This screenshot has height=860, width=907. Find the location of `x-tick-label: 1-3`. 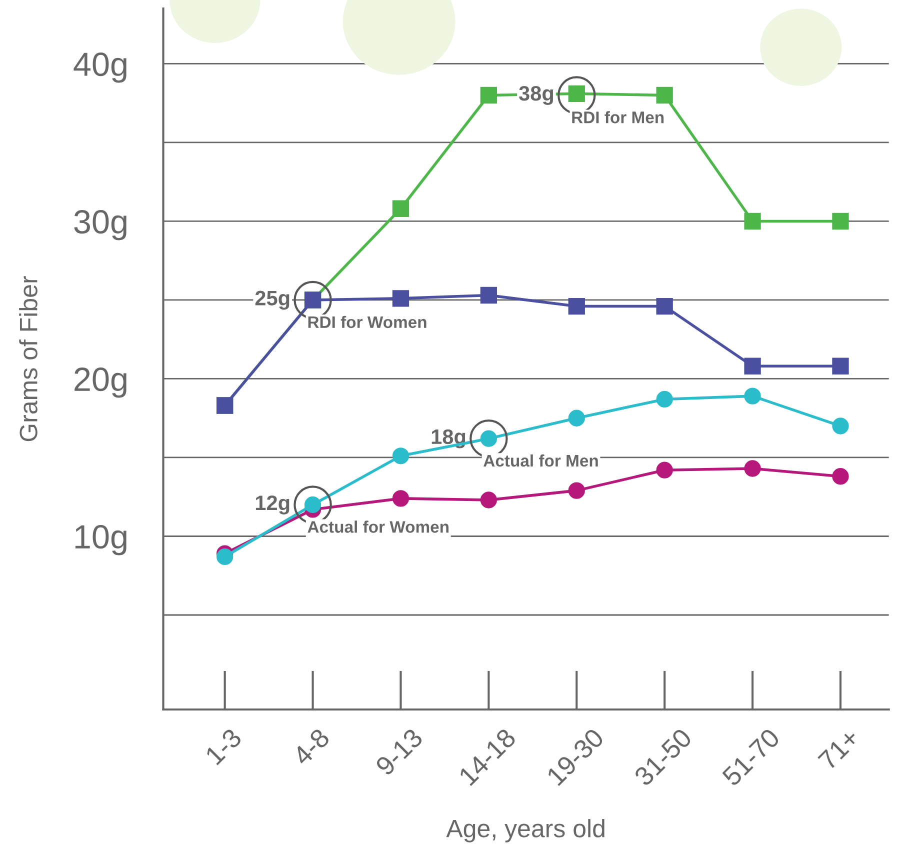

x-tick-label: 1-3 is located at coordinates (223, 746).